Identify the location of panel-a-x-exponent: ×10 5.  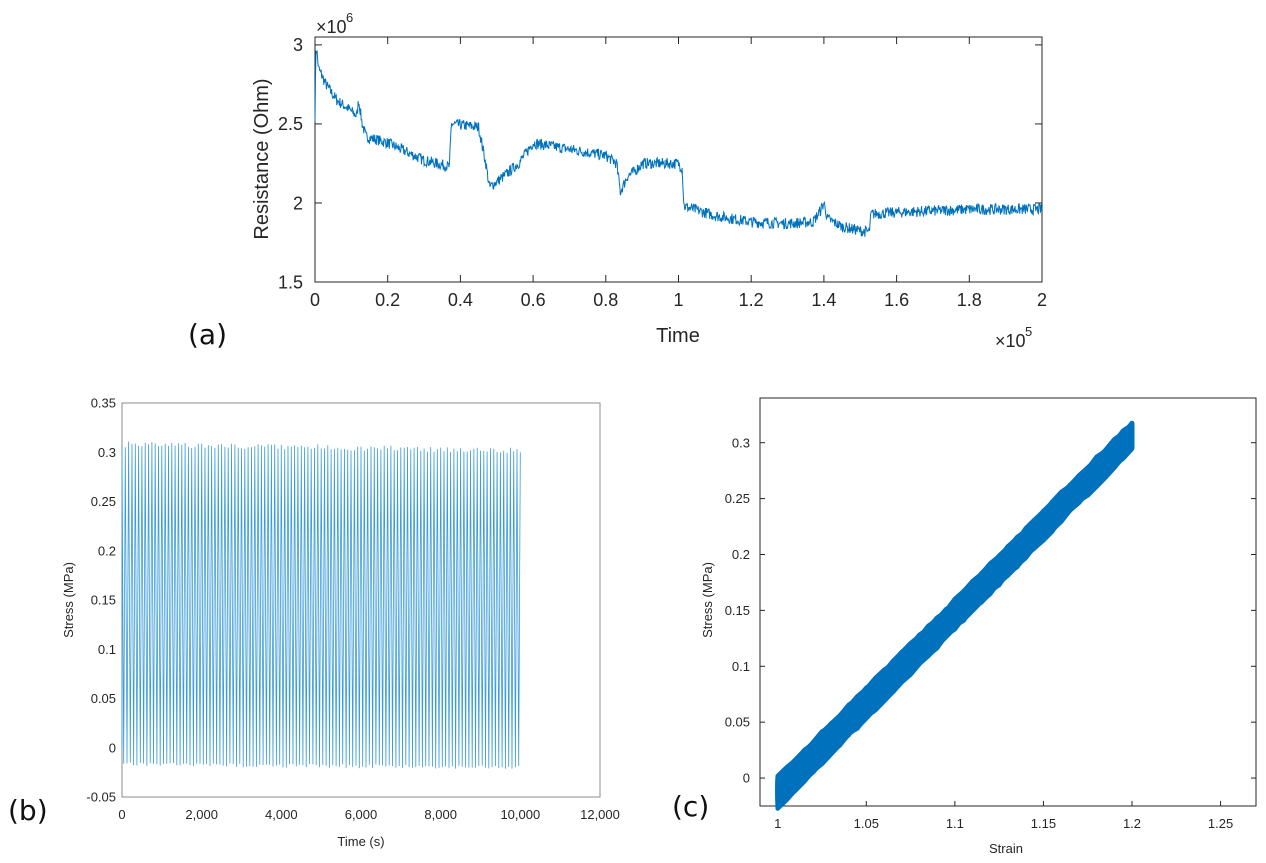
(1013, 337).